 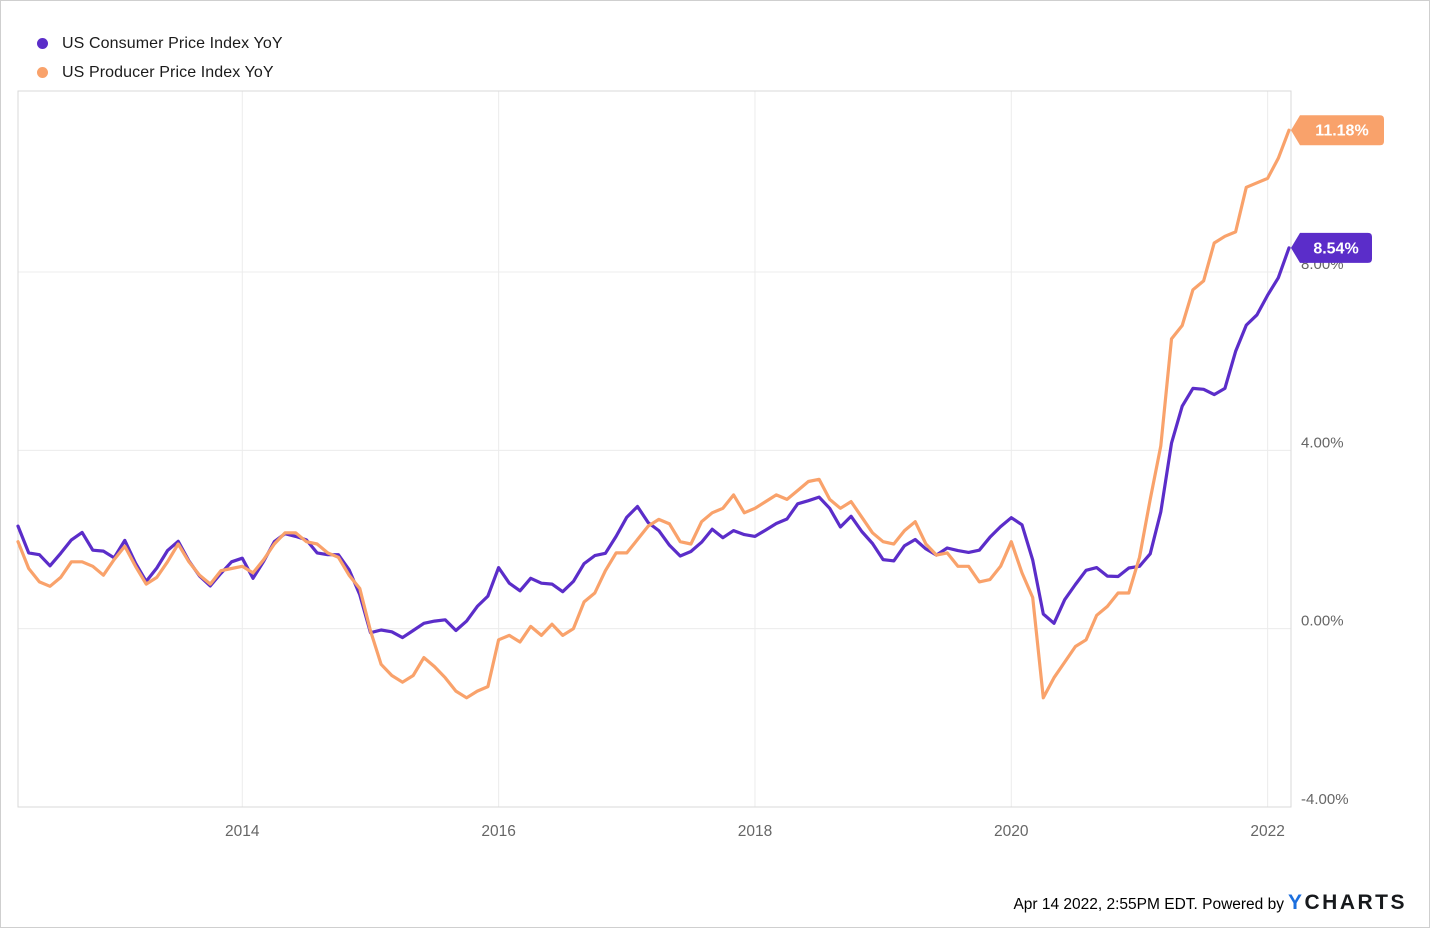 I want to click on ycharts-logo: YCHARTS, so click(x=1347, y=903).